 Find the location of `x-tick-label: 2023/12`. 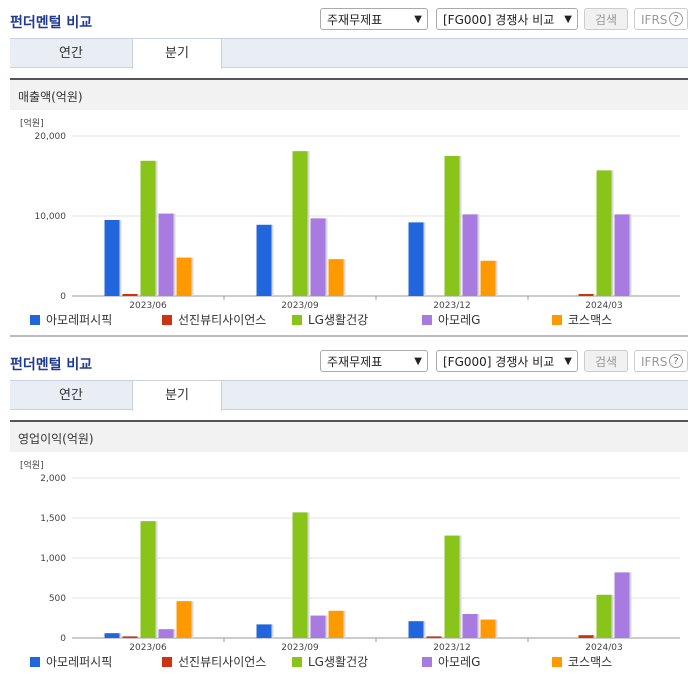

x-tick-label: 2023/12 is located at coordinates (451, 647).